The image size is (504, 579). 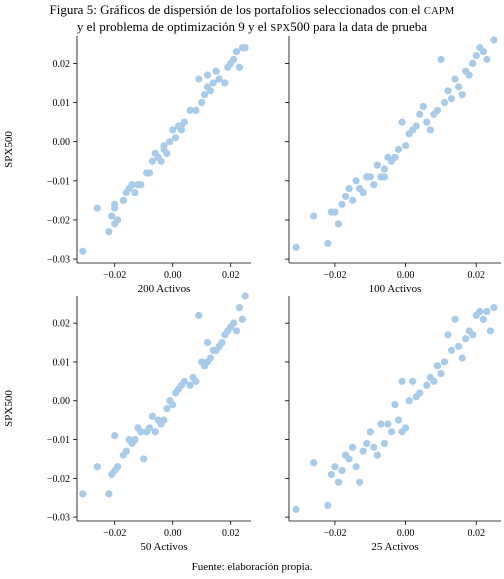 I want to click on y-tick-label: 0.01, so click(x=62, y=103).